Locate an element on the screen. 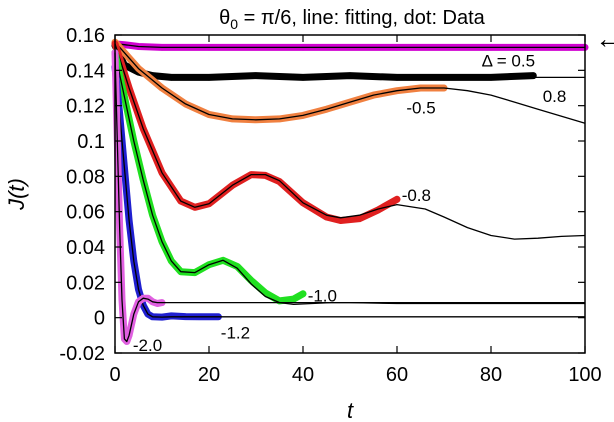 Image resolution: width=614 pixels, height=422 pixels. x-tick-label: 20 is located at coordinates (209, 375).